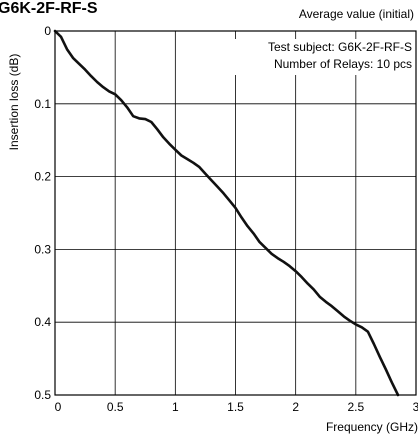 This screenshot has width=418, height=443. I want to click on x-tick-label: 0.5, so click(115, 407).